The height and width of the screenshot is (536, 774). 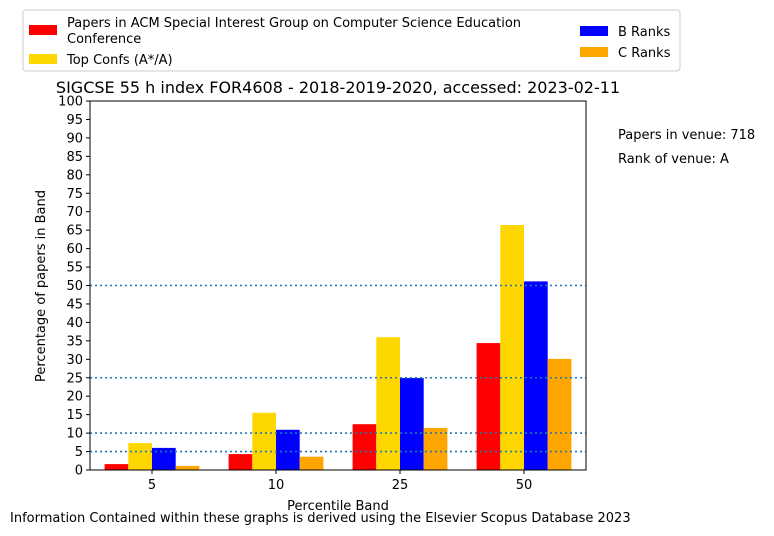 I want to click on papers-in-venue-note: Papers in venue: 718, so click(x=687, y=135).